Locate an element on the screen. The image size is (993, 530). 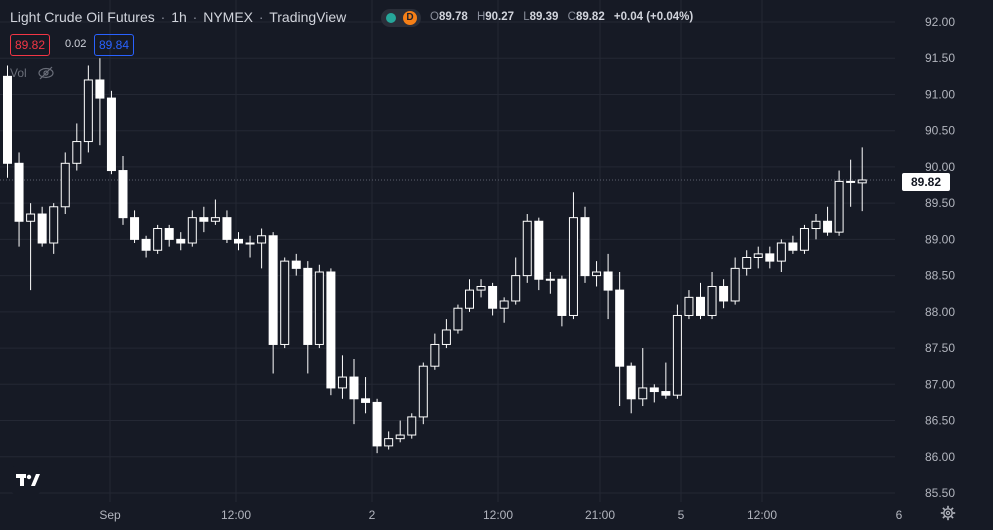
volume-label: Vol is located at coordinates (18, 73).